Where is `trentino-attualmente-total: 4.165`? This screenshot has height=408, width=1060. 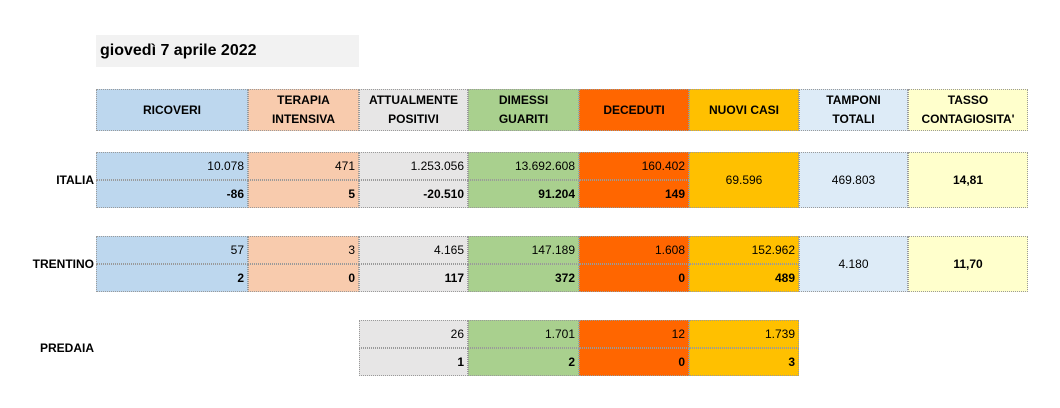 trentino-attualmente-total: 4.165 is located at coordinates (413, 250).